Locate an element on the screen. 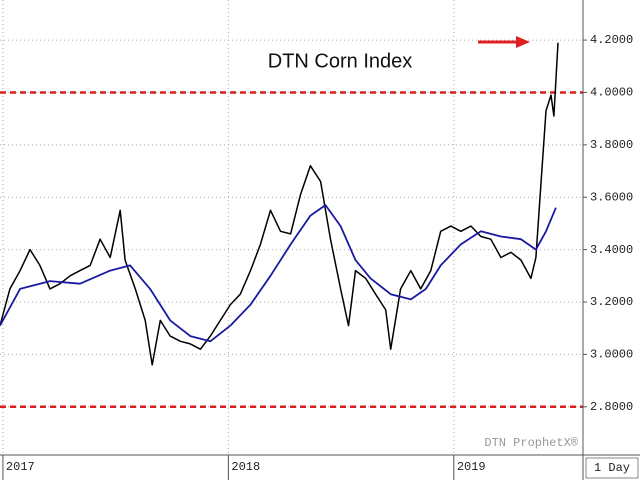  x-tick-label: 2018 is located at coordinates (245, 467).